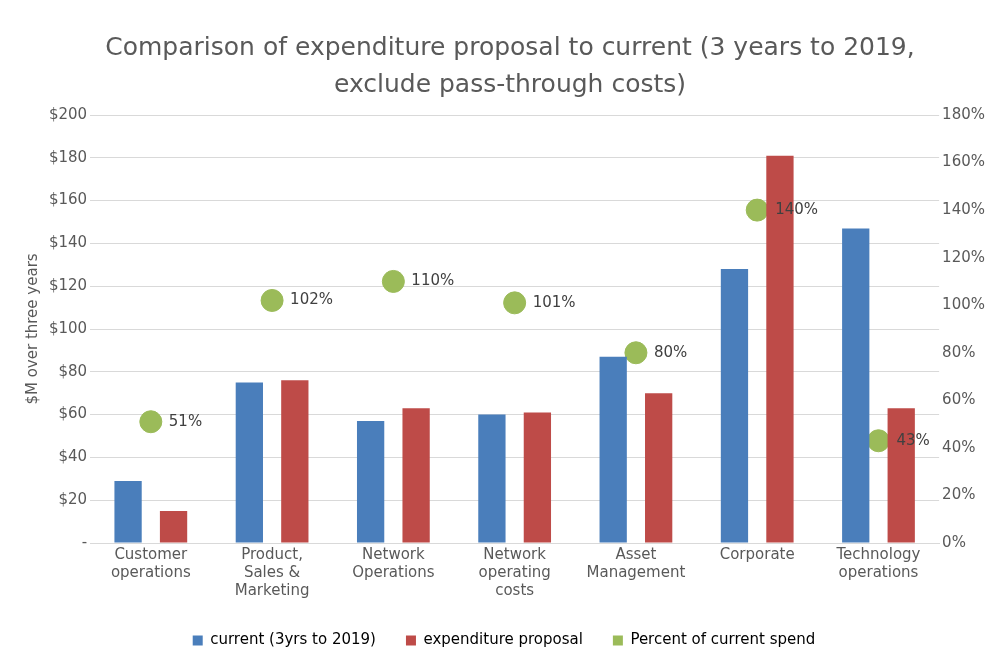  I want to click on y2-tick-label: 140%, so click(964, 209).